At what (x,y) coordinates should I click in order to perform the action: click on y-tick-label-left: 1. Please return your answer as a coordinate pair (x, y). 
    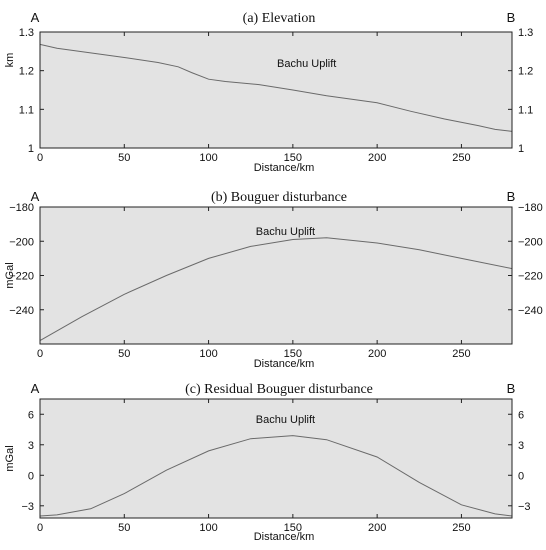
    Looking at the image, I should click on (31, 149).